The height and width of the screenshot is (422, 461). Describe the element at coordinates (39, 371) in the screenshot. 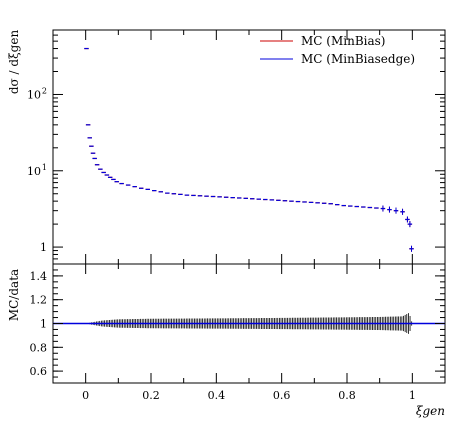

I see `ratio-y-tick-label: 0.6` at that location.